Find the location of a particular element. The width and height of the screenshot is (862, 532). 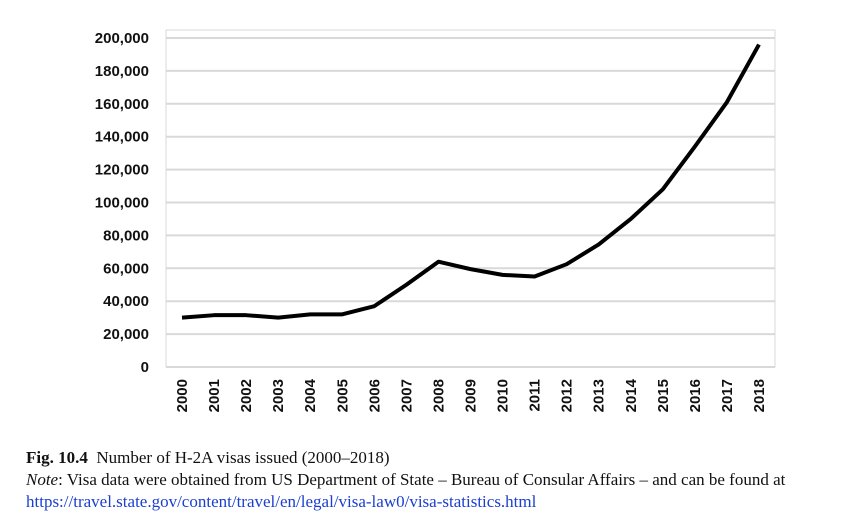

y-tick-label: 0 is located at coordinates (145, 367).